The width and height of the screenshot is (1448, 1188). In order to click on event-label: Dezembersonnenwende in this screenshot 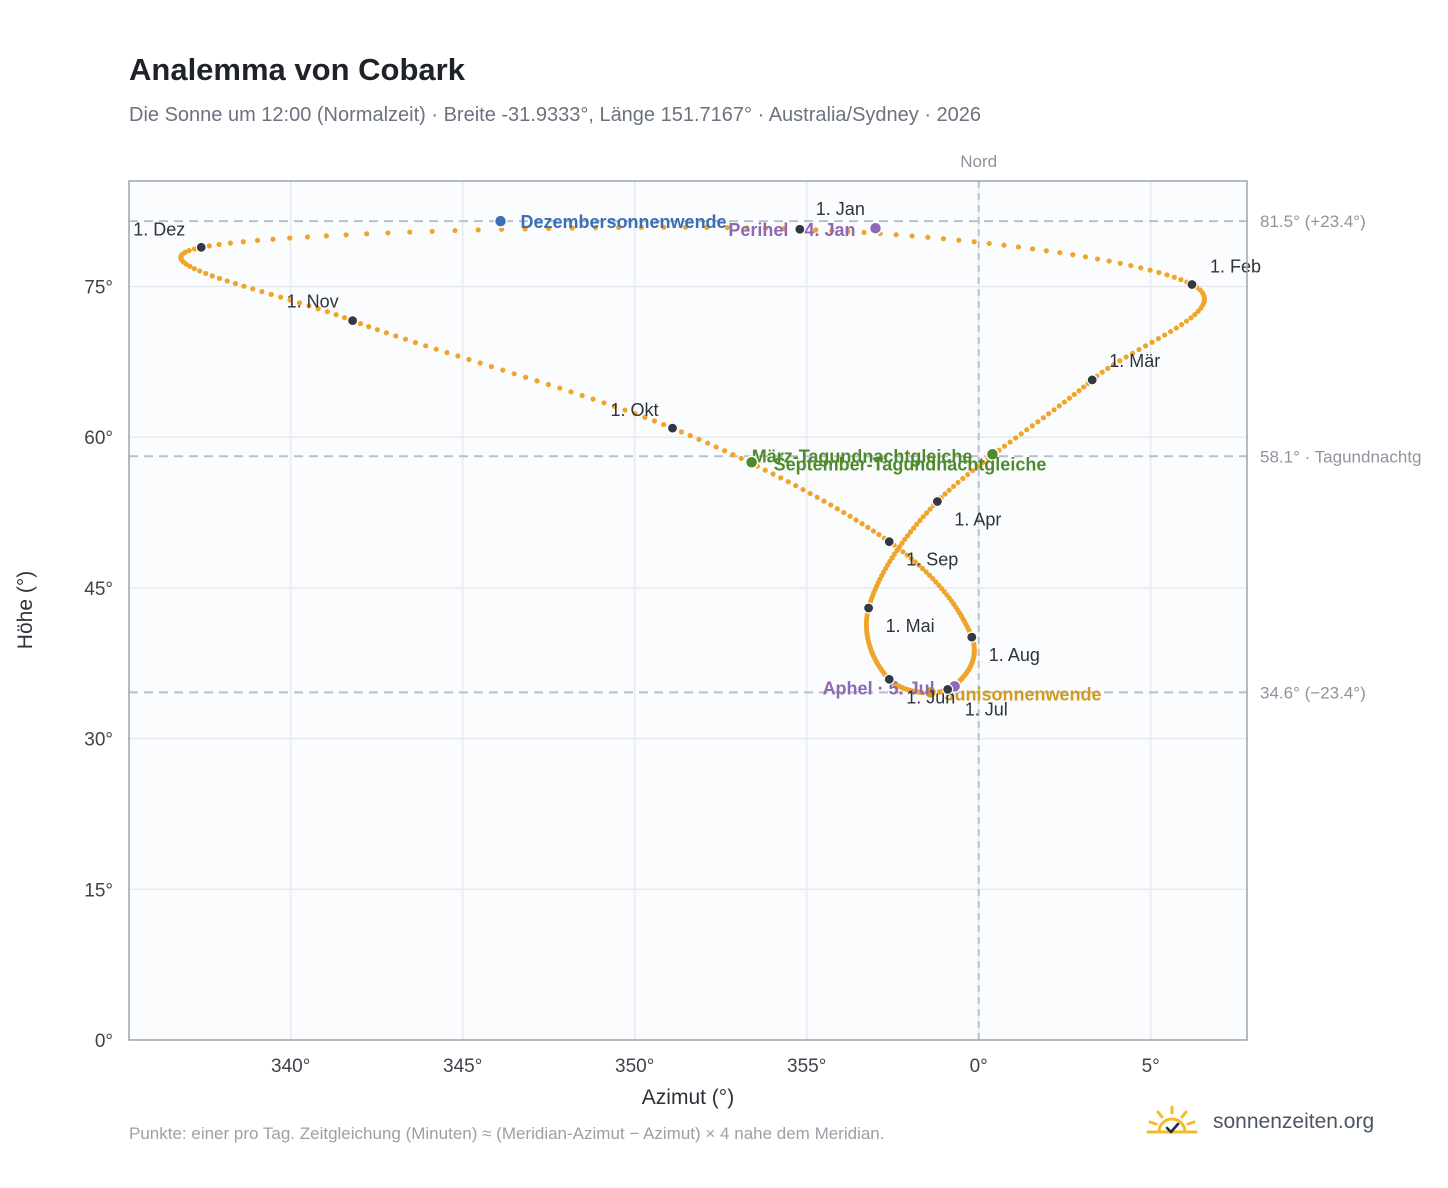, I will do `click(624, 222)`.